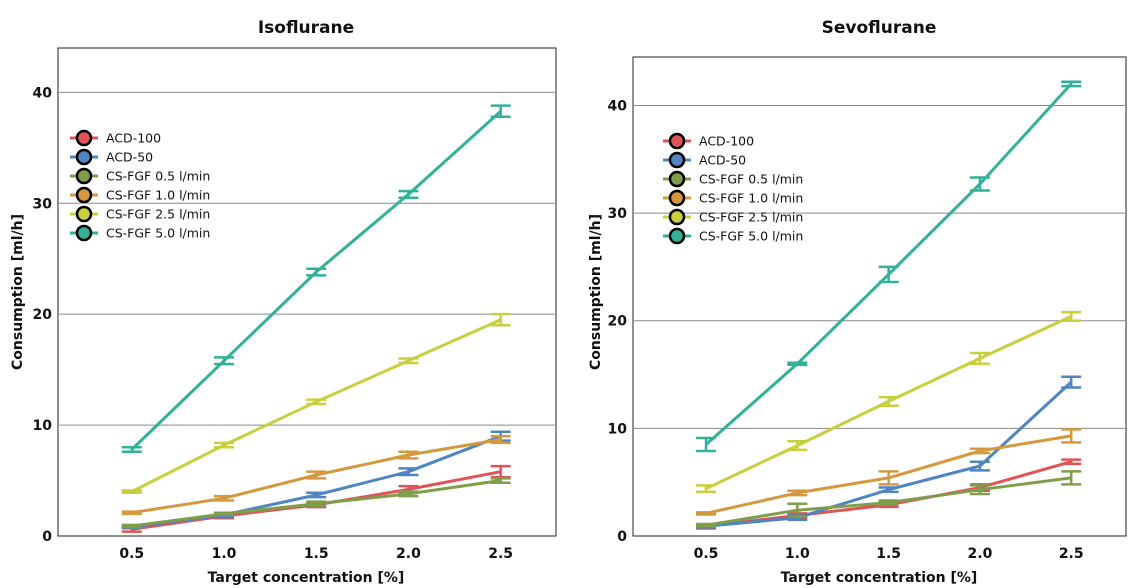 The height and width of the screenshot is (588, 1131). Describe the element at coordinates (622, 537) in the screenshot. I see `y-tick-label: 0` at that location.